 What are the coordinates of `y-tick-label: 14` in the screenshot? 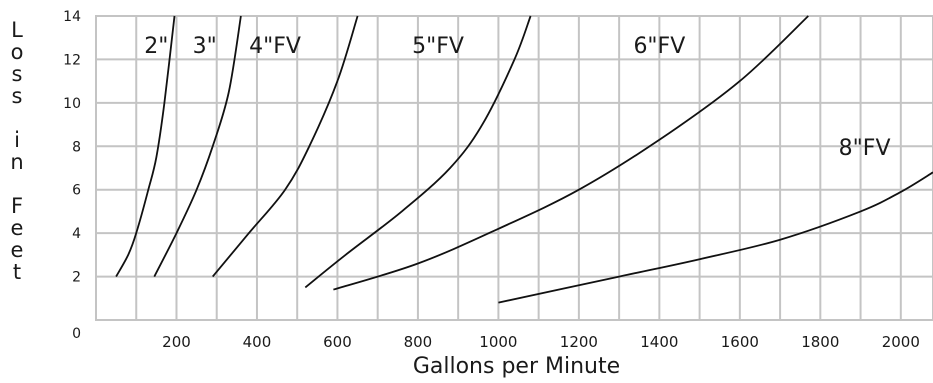 It's located at (72, 17).